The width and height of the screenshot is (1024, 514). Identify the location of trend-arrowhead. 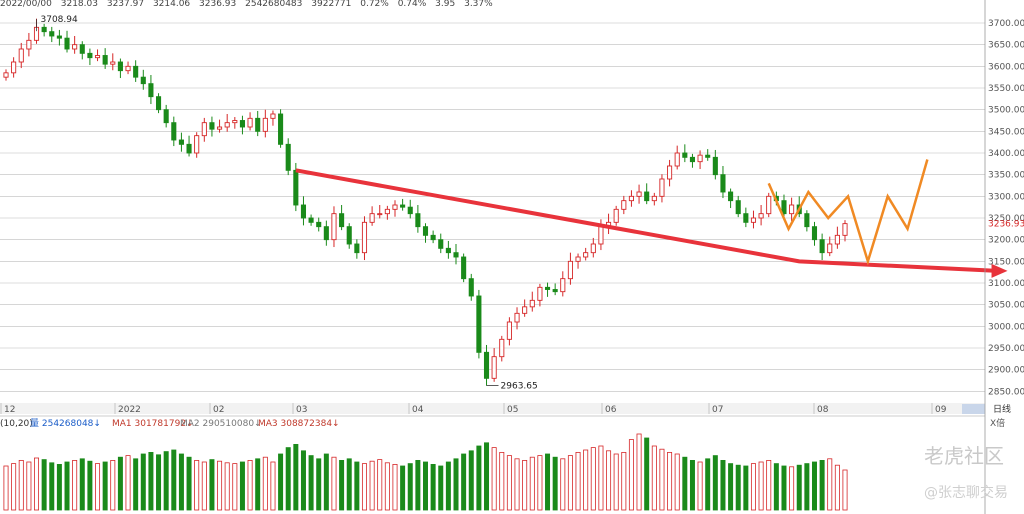
(999, 270).